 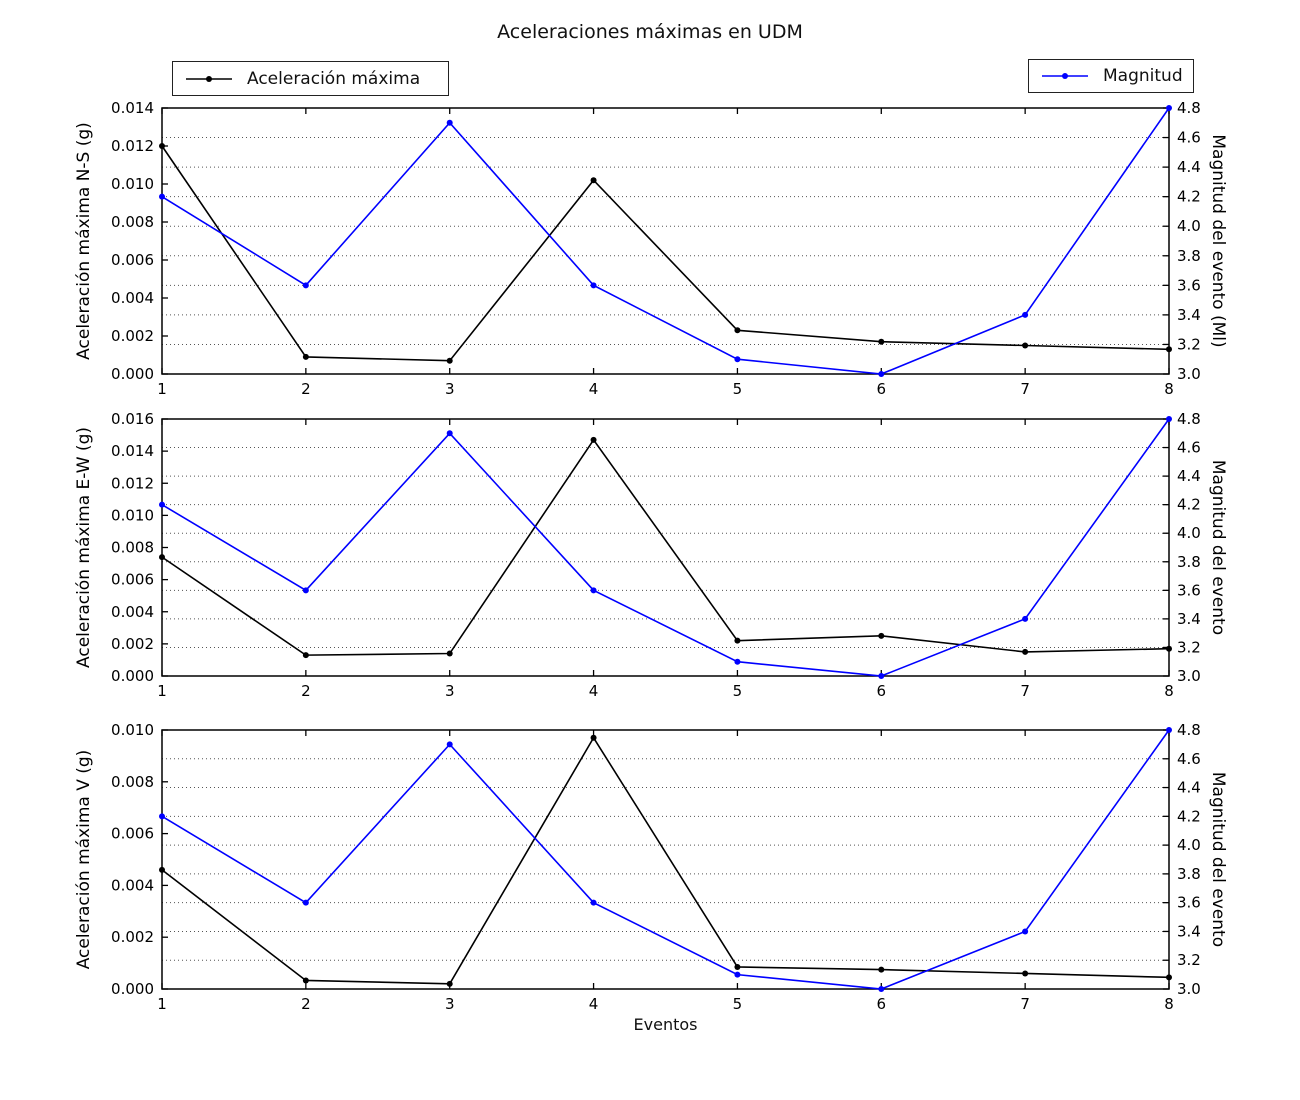 I want to click on legend-mag-label: Magnitud, so click(x=1143, y=76).